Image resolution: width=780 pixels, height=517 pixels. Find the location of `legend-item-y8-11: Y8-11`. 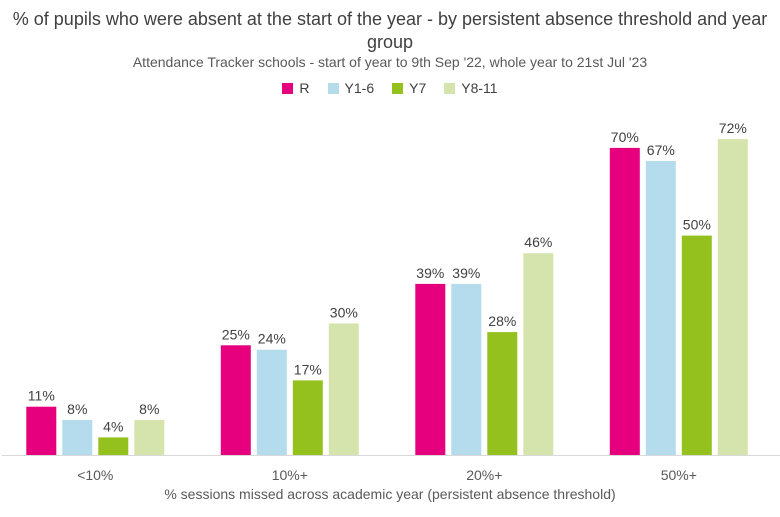

legend-item-y8-11: Y8-11 is located at coordinates (471, 88).